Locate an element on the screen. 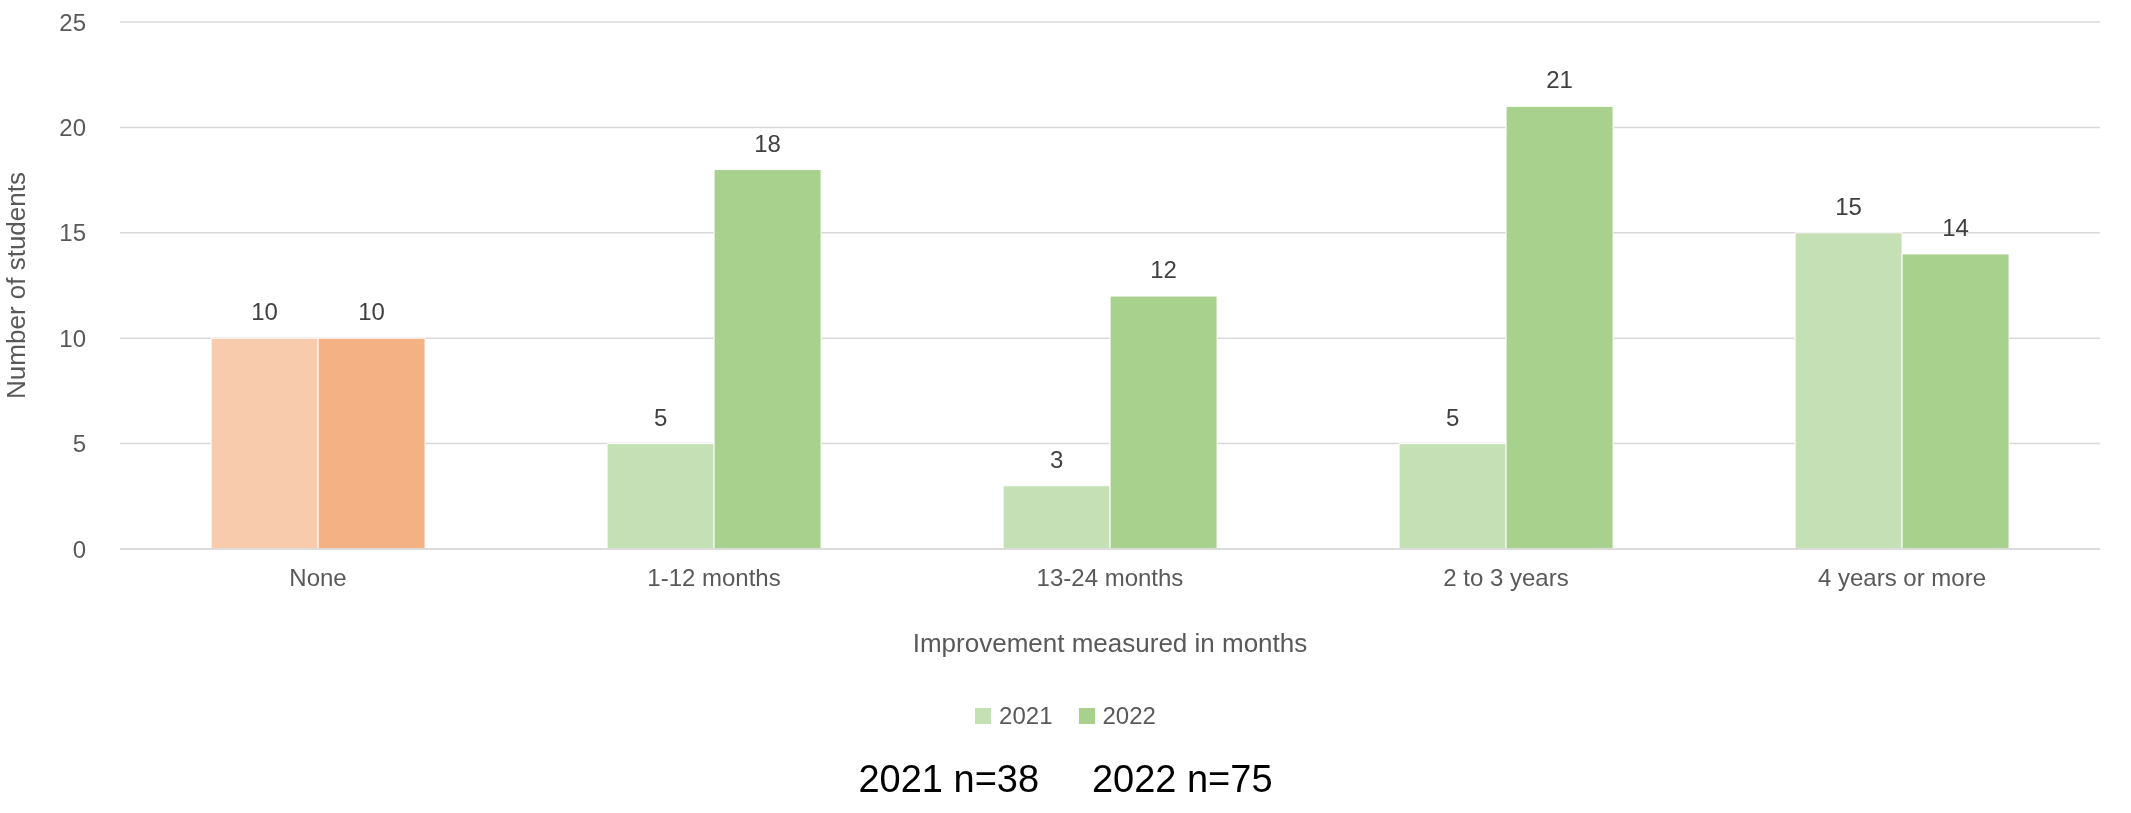 The height and width of the screenshot is (813, 2131). data-label: 3 is located at coordinates (1056, 459).